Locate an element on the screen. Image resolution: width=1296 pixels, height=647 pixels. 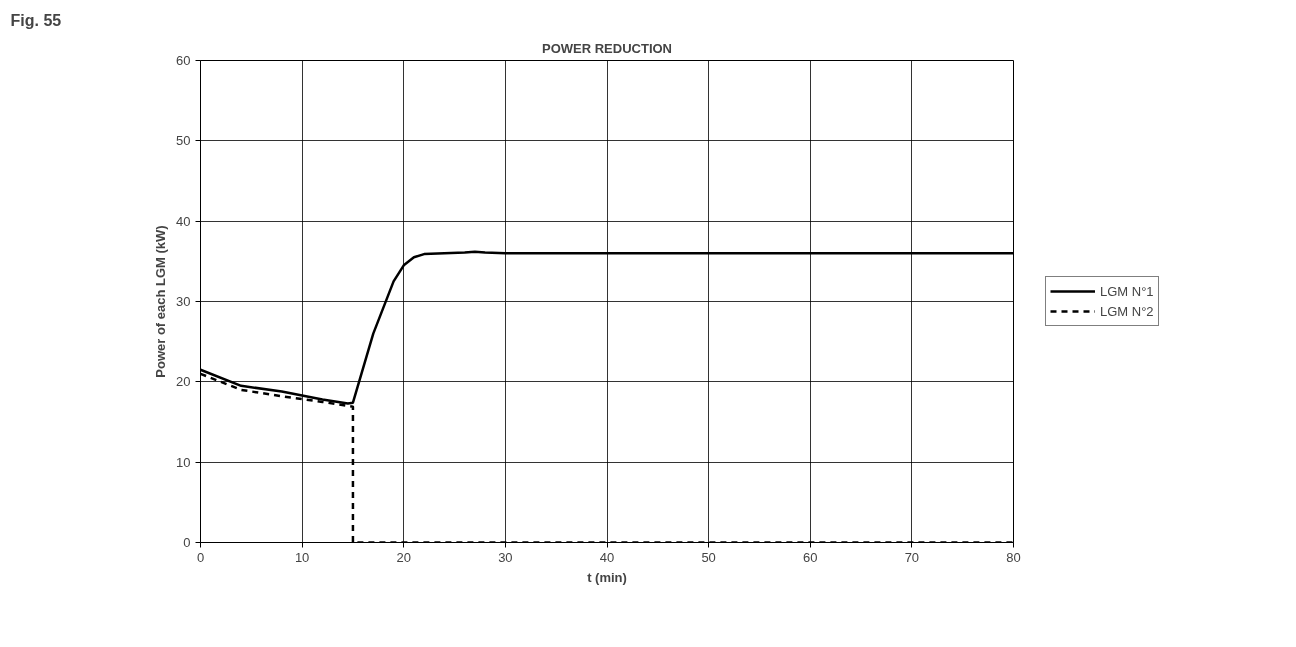
y-tick-label: 30 is located at coordinates (183, 301).